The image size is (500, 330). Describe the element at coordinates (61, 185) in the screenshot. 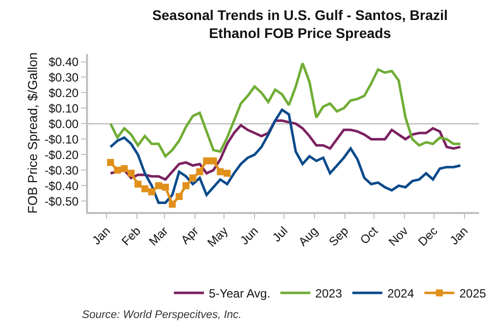

I see `y-tick-label: -$0.40` at that location.